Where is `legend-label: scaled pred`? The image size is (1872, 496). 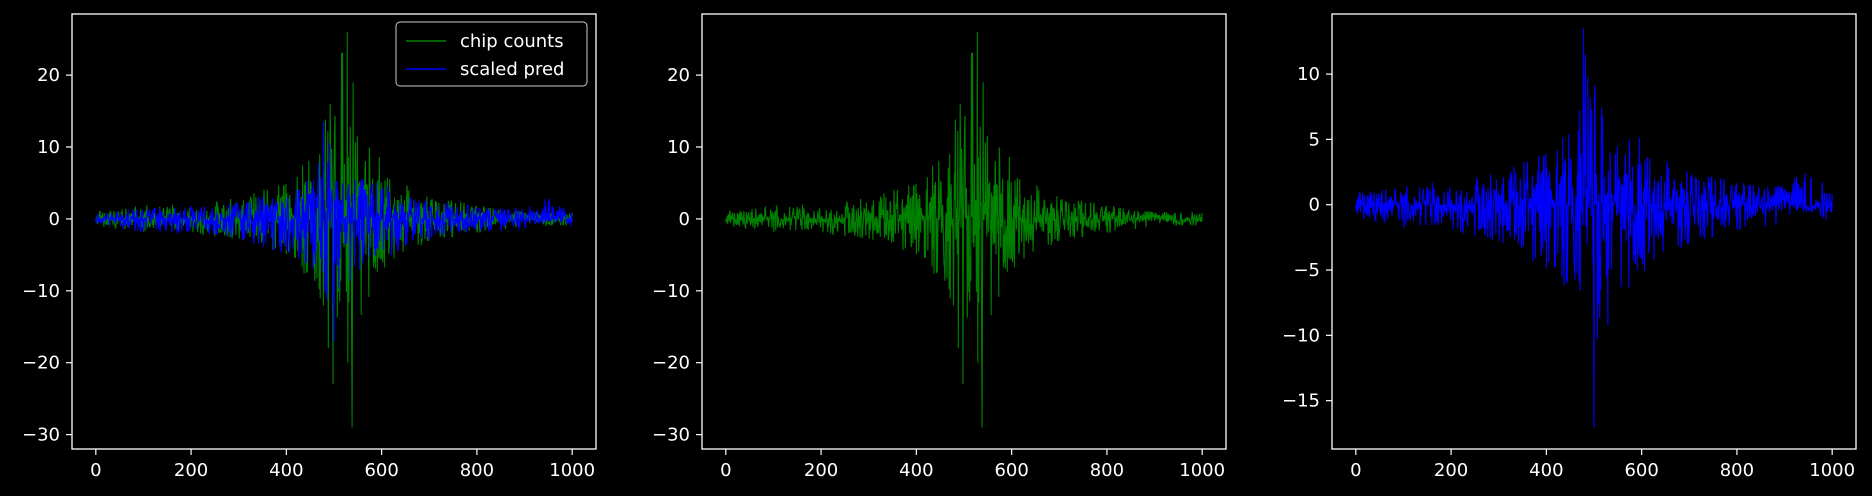 legend-label: scaled pred is located at coordinates (512, 69).